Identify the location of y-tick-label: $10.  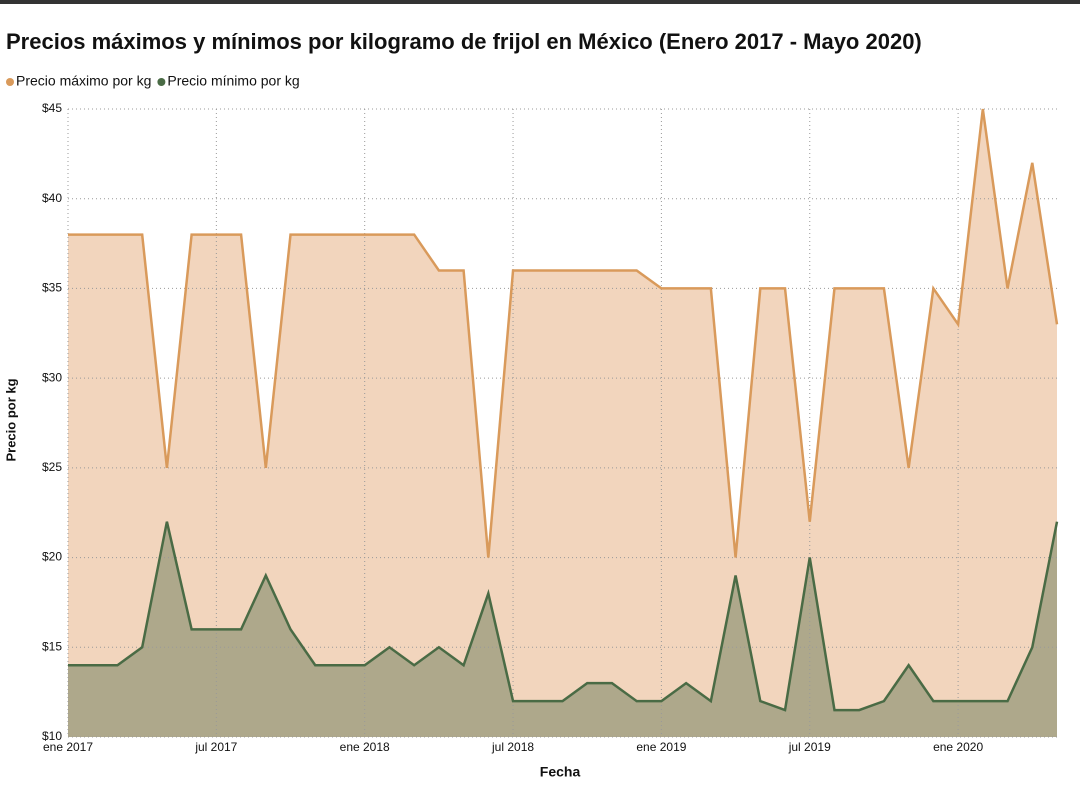
(52, 736).